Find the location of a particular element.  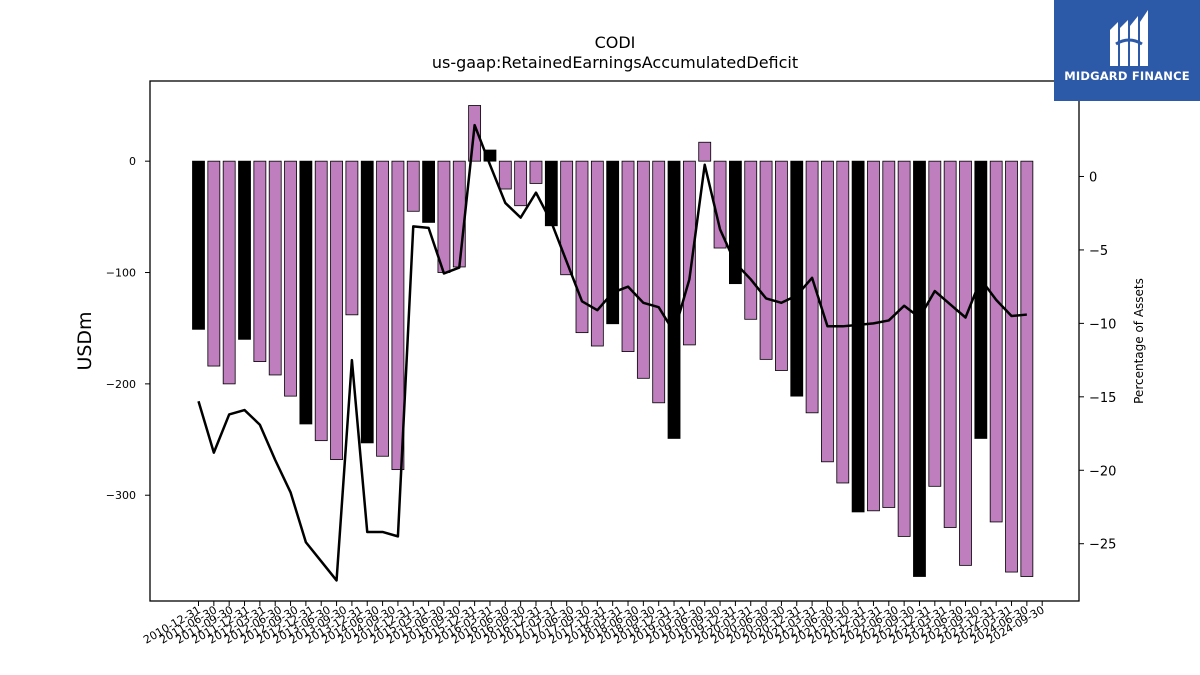

chart-title: CODI is located at coordinates (615, 42).